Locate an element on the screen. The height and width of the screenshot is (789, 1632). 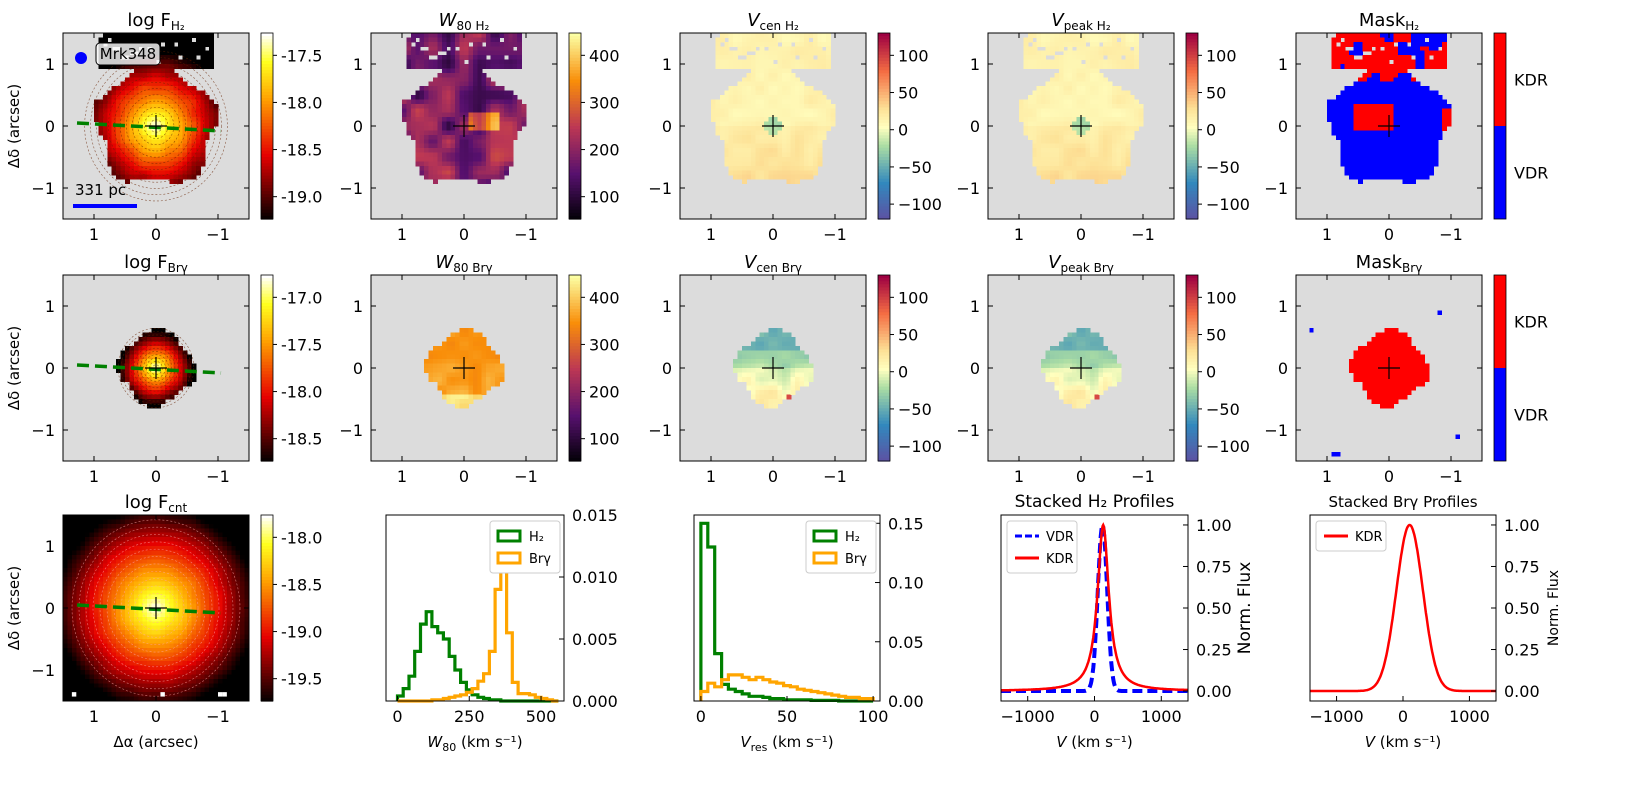
colorbar-tick-label: 50 is located at coordinates (908, 335).